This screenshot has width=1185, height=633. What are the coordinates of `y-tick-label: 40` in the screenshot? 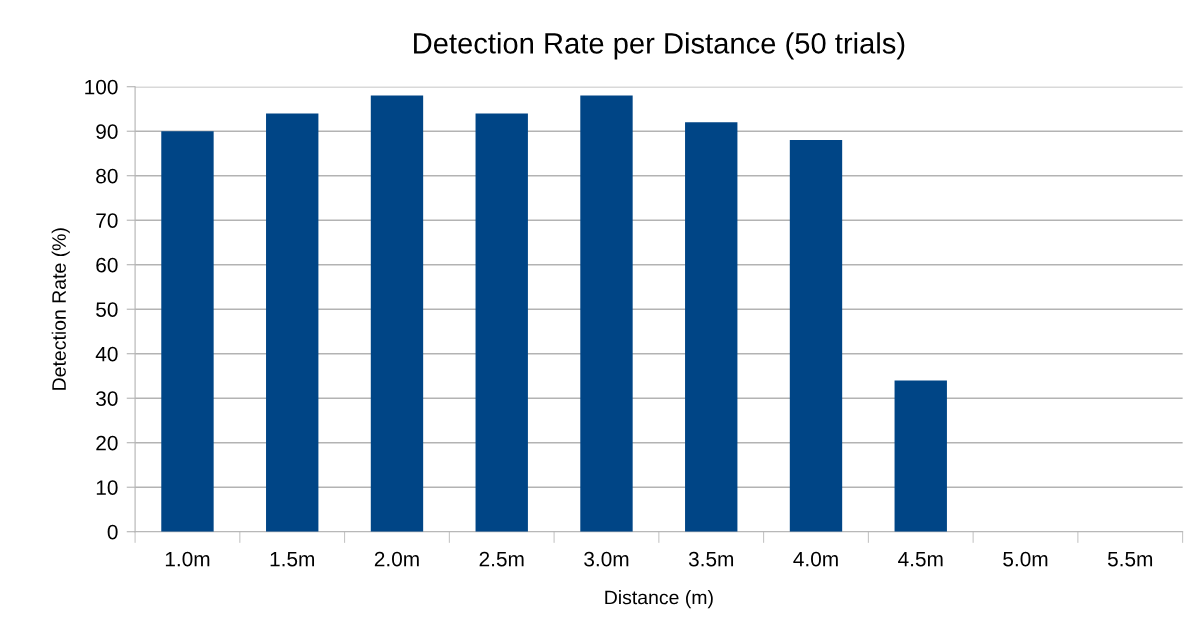 It's located at (106, 354).